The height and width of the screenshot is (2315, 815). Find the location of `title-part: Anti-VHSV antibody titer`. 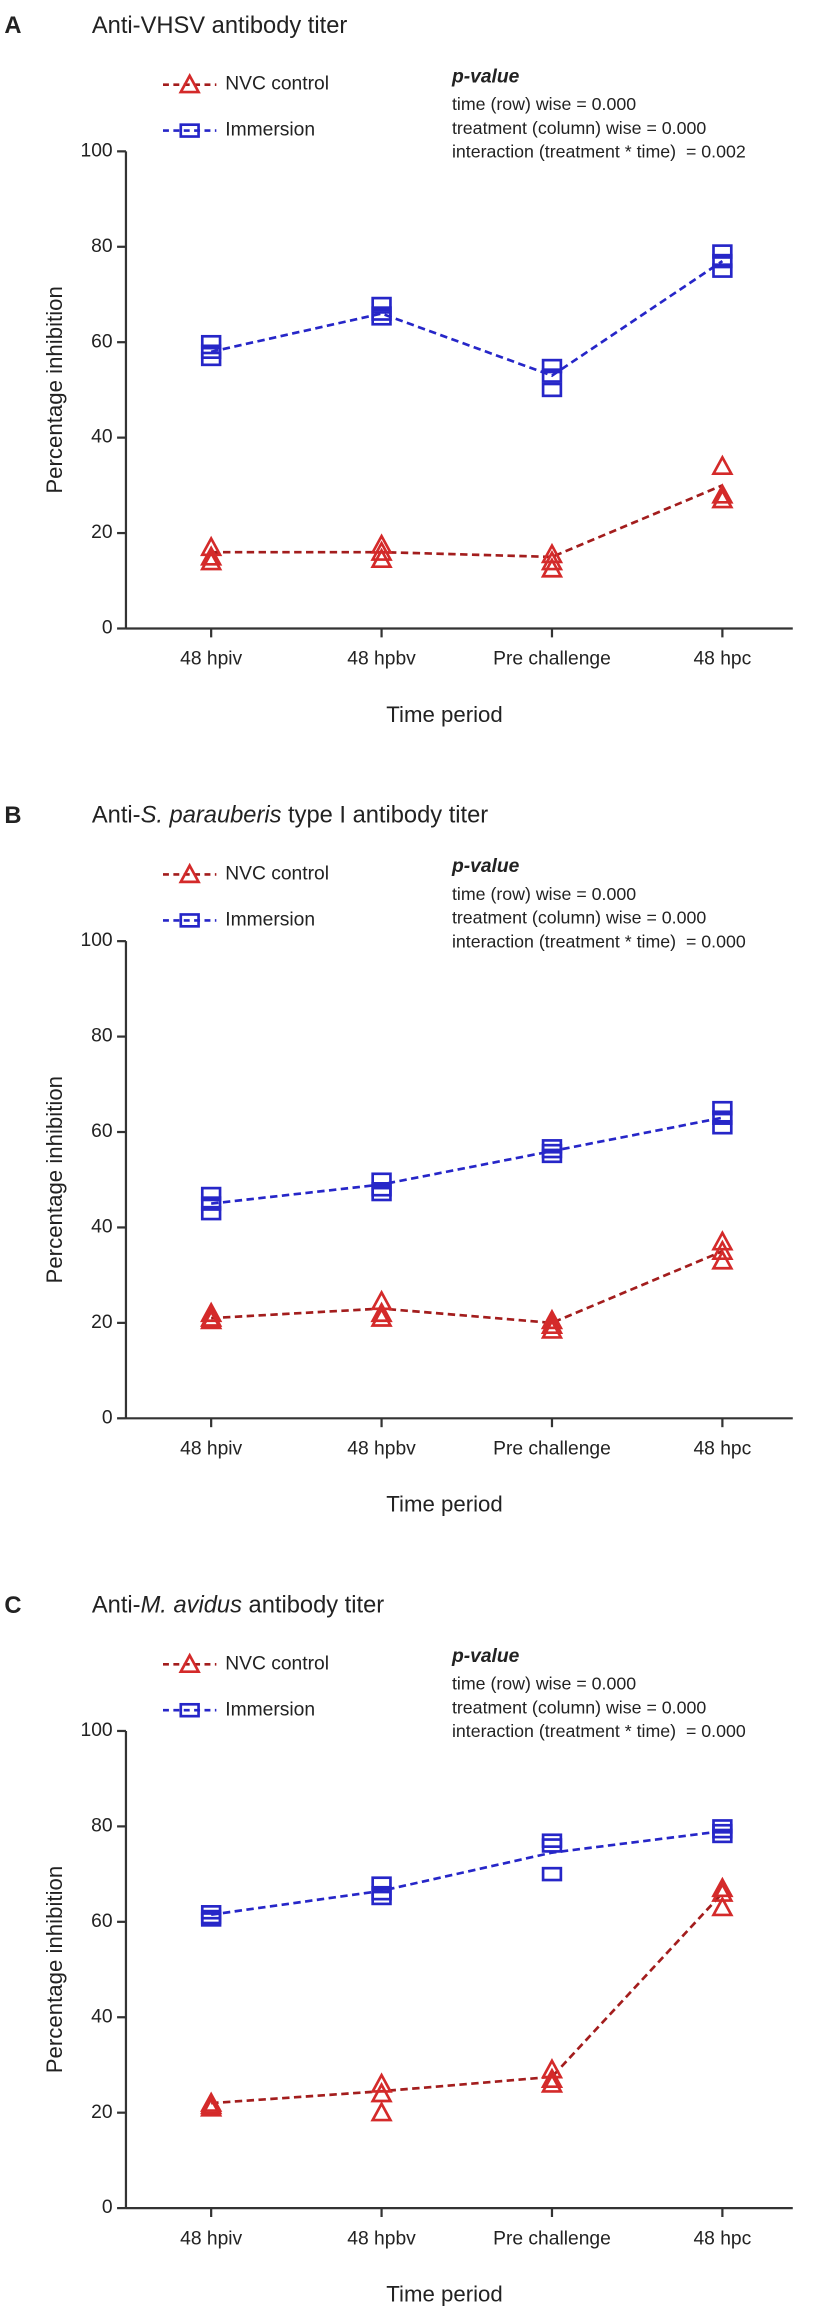

title-part: Anti-VHSV antibody titer is located at coordinates (220, 26).